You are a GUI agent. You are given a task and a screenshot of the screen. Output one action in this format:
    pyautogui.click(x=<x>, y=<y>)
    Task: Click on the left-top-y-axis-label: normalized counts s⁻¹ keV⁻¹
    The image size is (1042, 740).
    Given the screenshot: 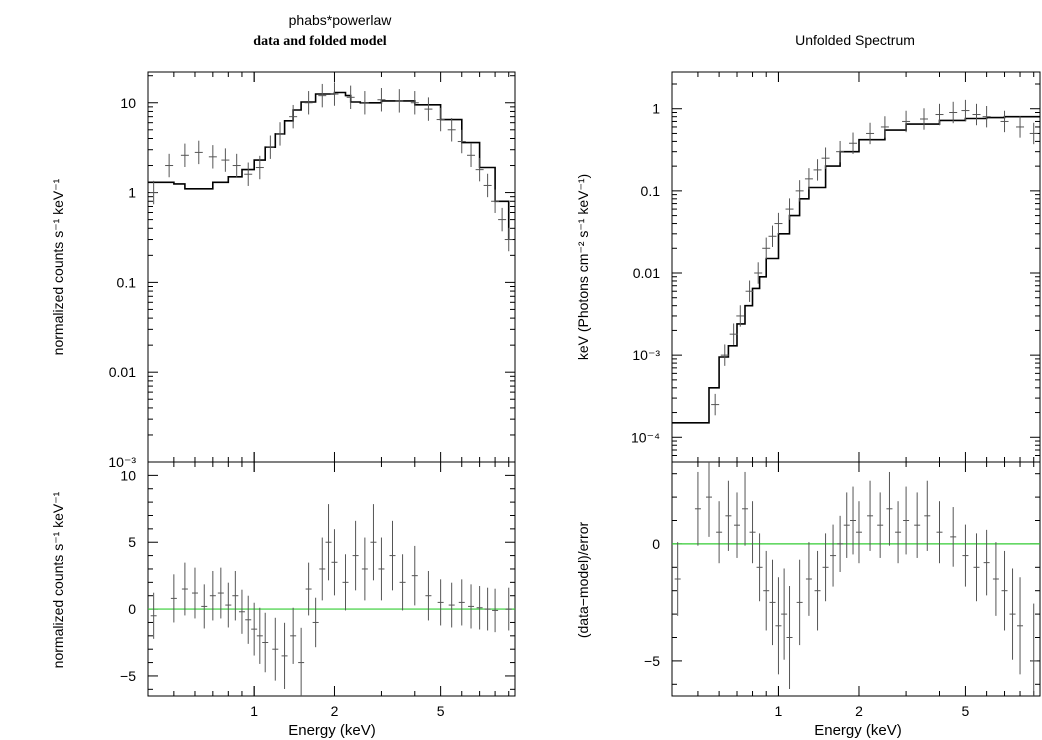 What is the action you would take?
    pyautogui.click(x=58, y=266)
    